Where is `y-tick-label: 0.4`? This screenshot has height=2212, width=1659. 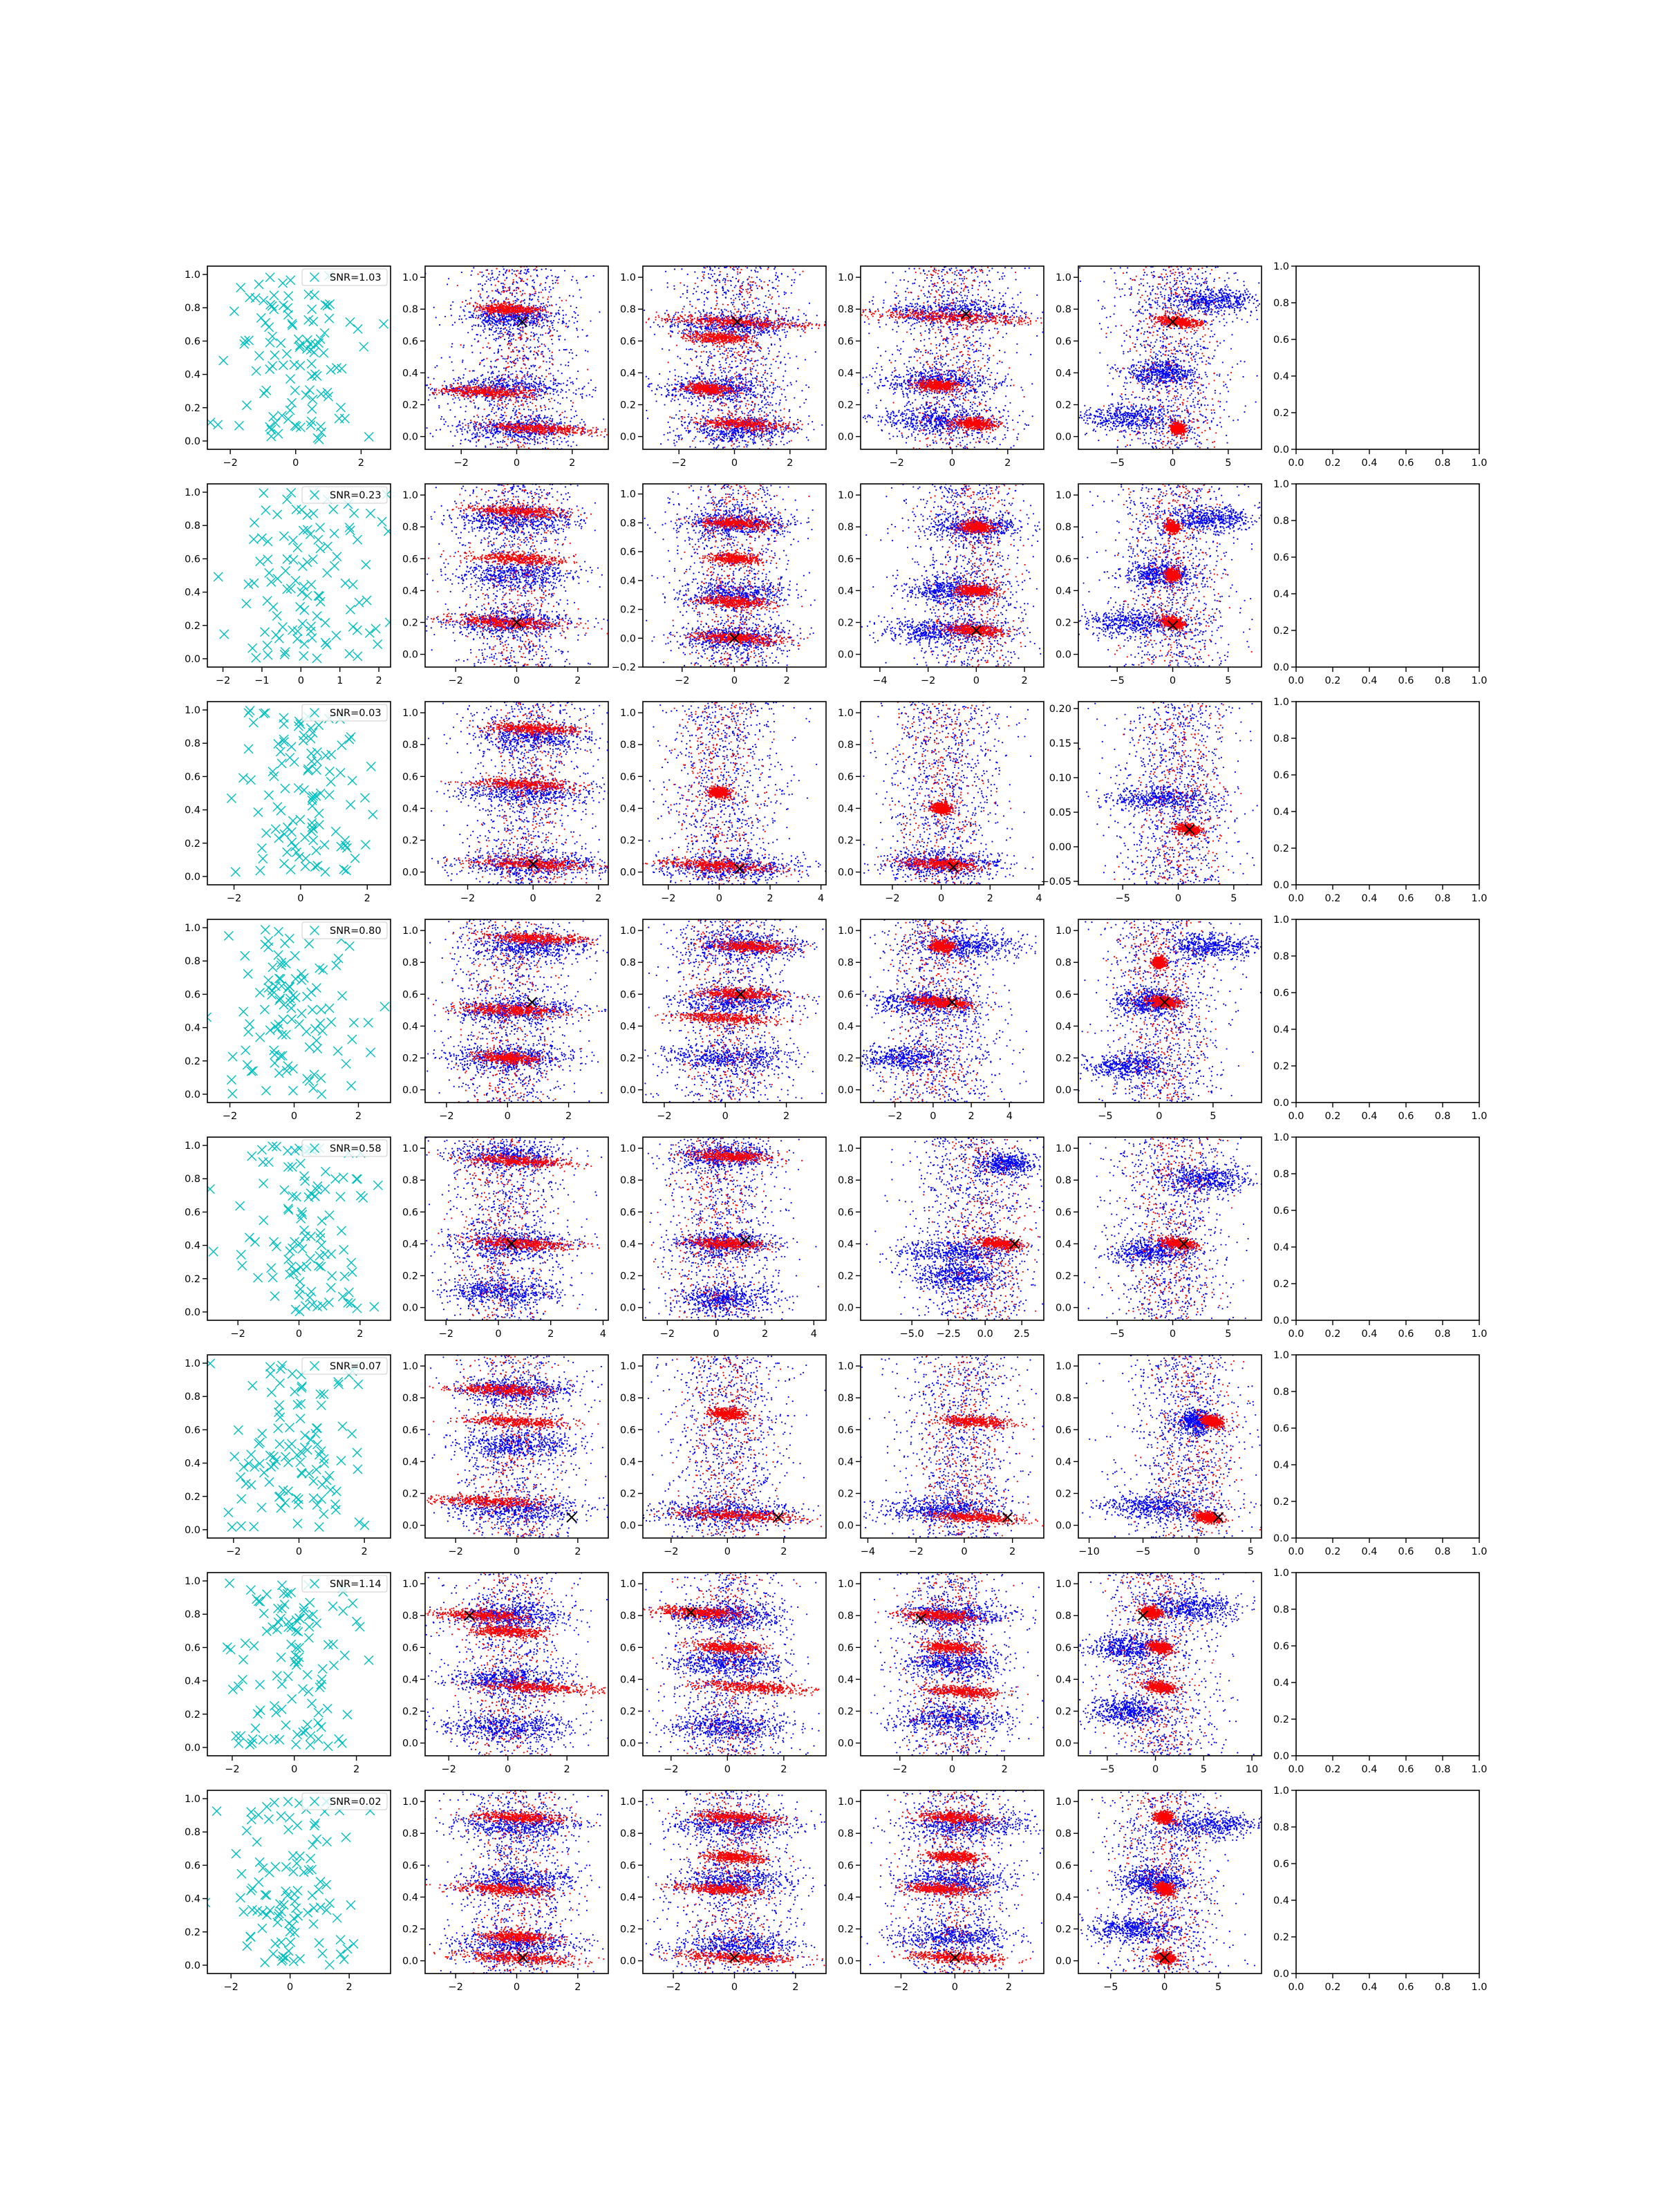 y-tick-label: 0.4 is located at coordinates (192, 376).